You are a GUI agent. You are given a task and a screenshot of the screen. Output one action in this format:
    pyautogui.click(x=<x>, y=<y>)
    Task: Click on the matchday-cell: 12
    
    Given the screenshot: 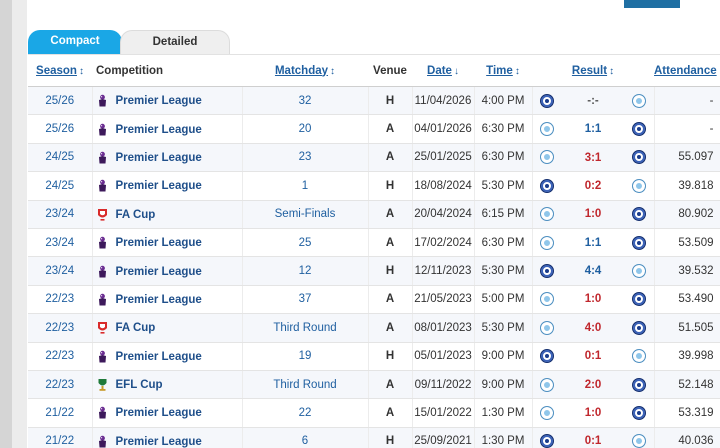 What is the action you would take?
    pyautogui.click(x=305, y=271)
    